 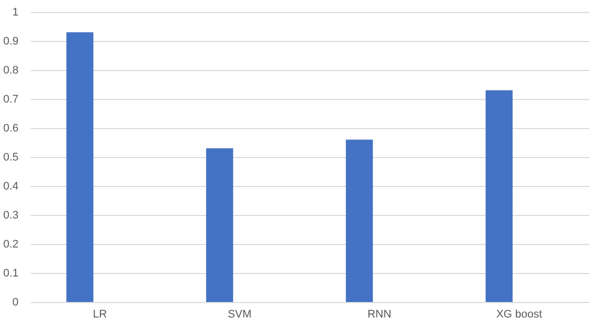 I want to click on y-tick-label: 0.6, so click(x=10, y=128).